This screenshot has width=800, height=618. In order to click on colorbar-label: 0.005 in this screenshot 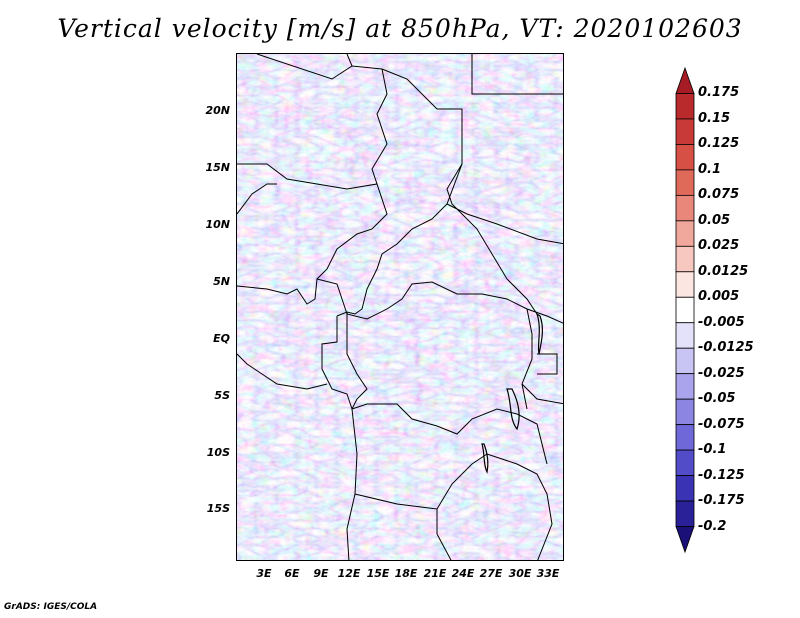, I will do `click(719, 297)`.